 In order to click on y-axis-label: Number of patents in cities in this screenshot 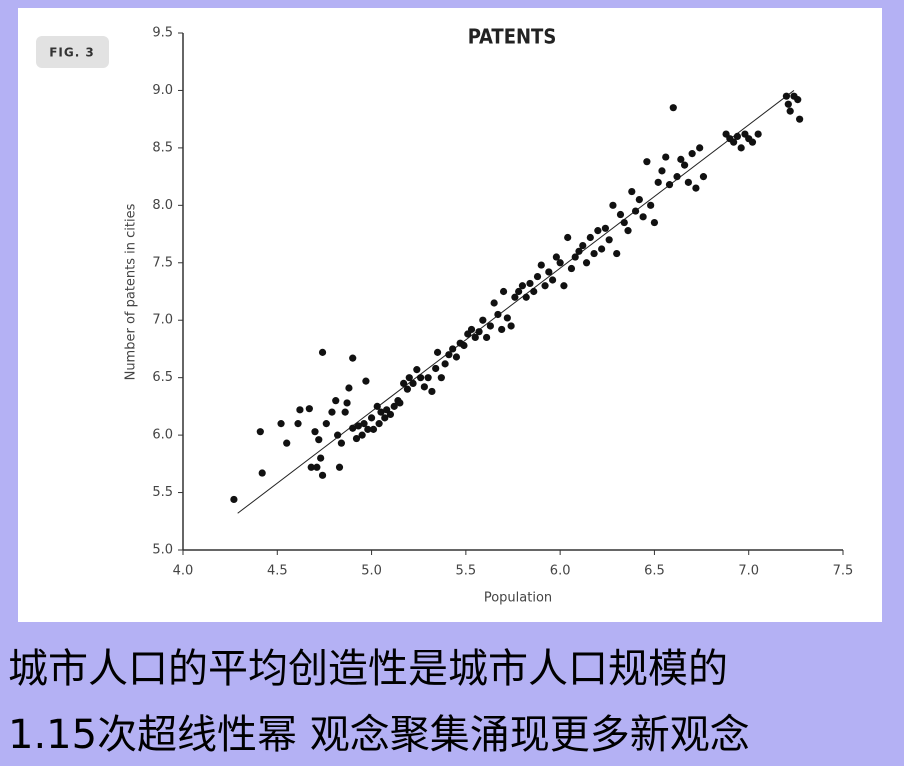, I will do `click(131, 291)`.